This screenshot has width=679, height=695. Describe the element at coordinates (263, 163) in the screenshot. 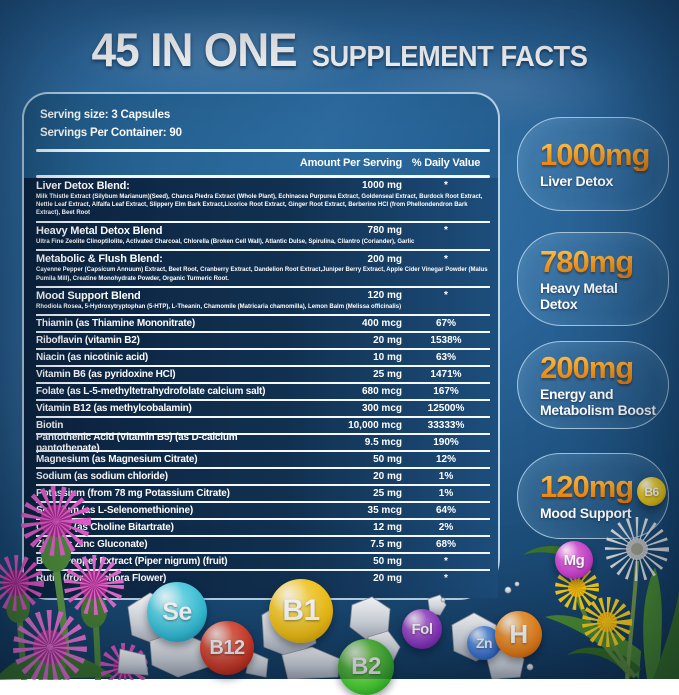

I see `table-header: Amount Per Serving % Daily Value` at that location.